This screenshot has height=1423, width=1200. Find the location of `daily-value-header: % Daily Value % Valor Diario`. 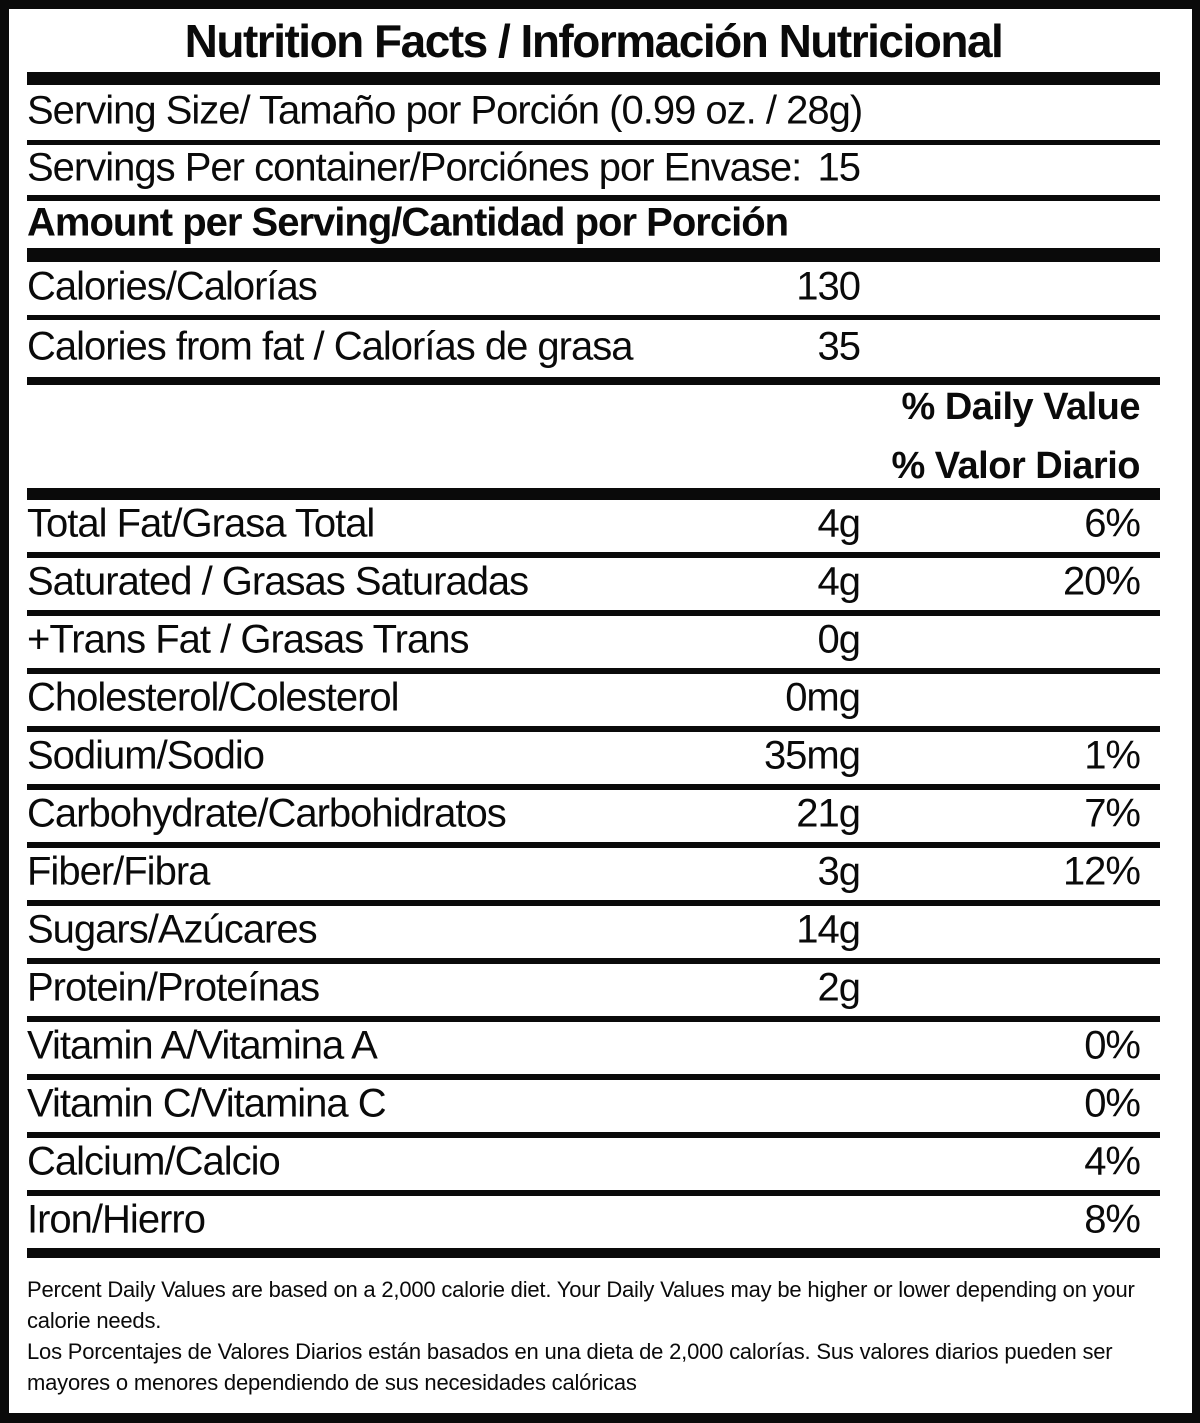

daily-value-header: % Daily Value % Valor Diario is located at coordinates (593, 442).